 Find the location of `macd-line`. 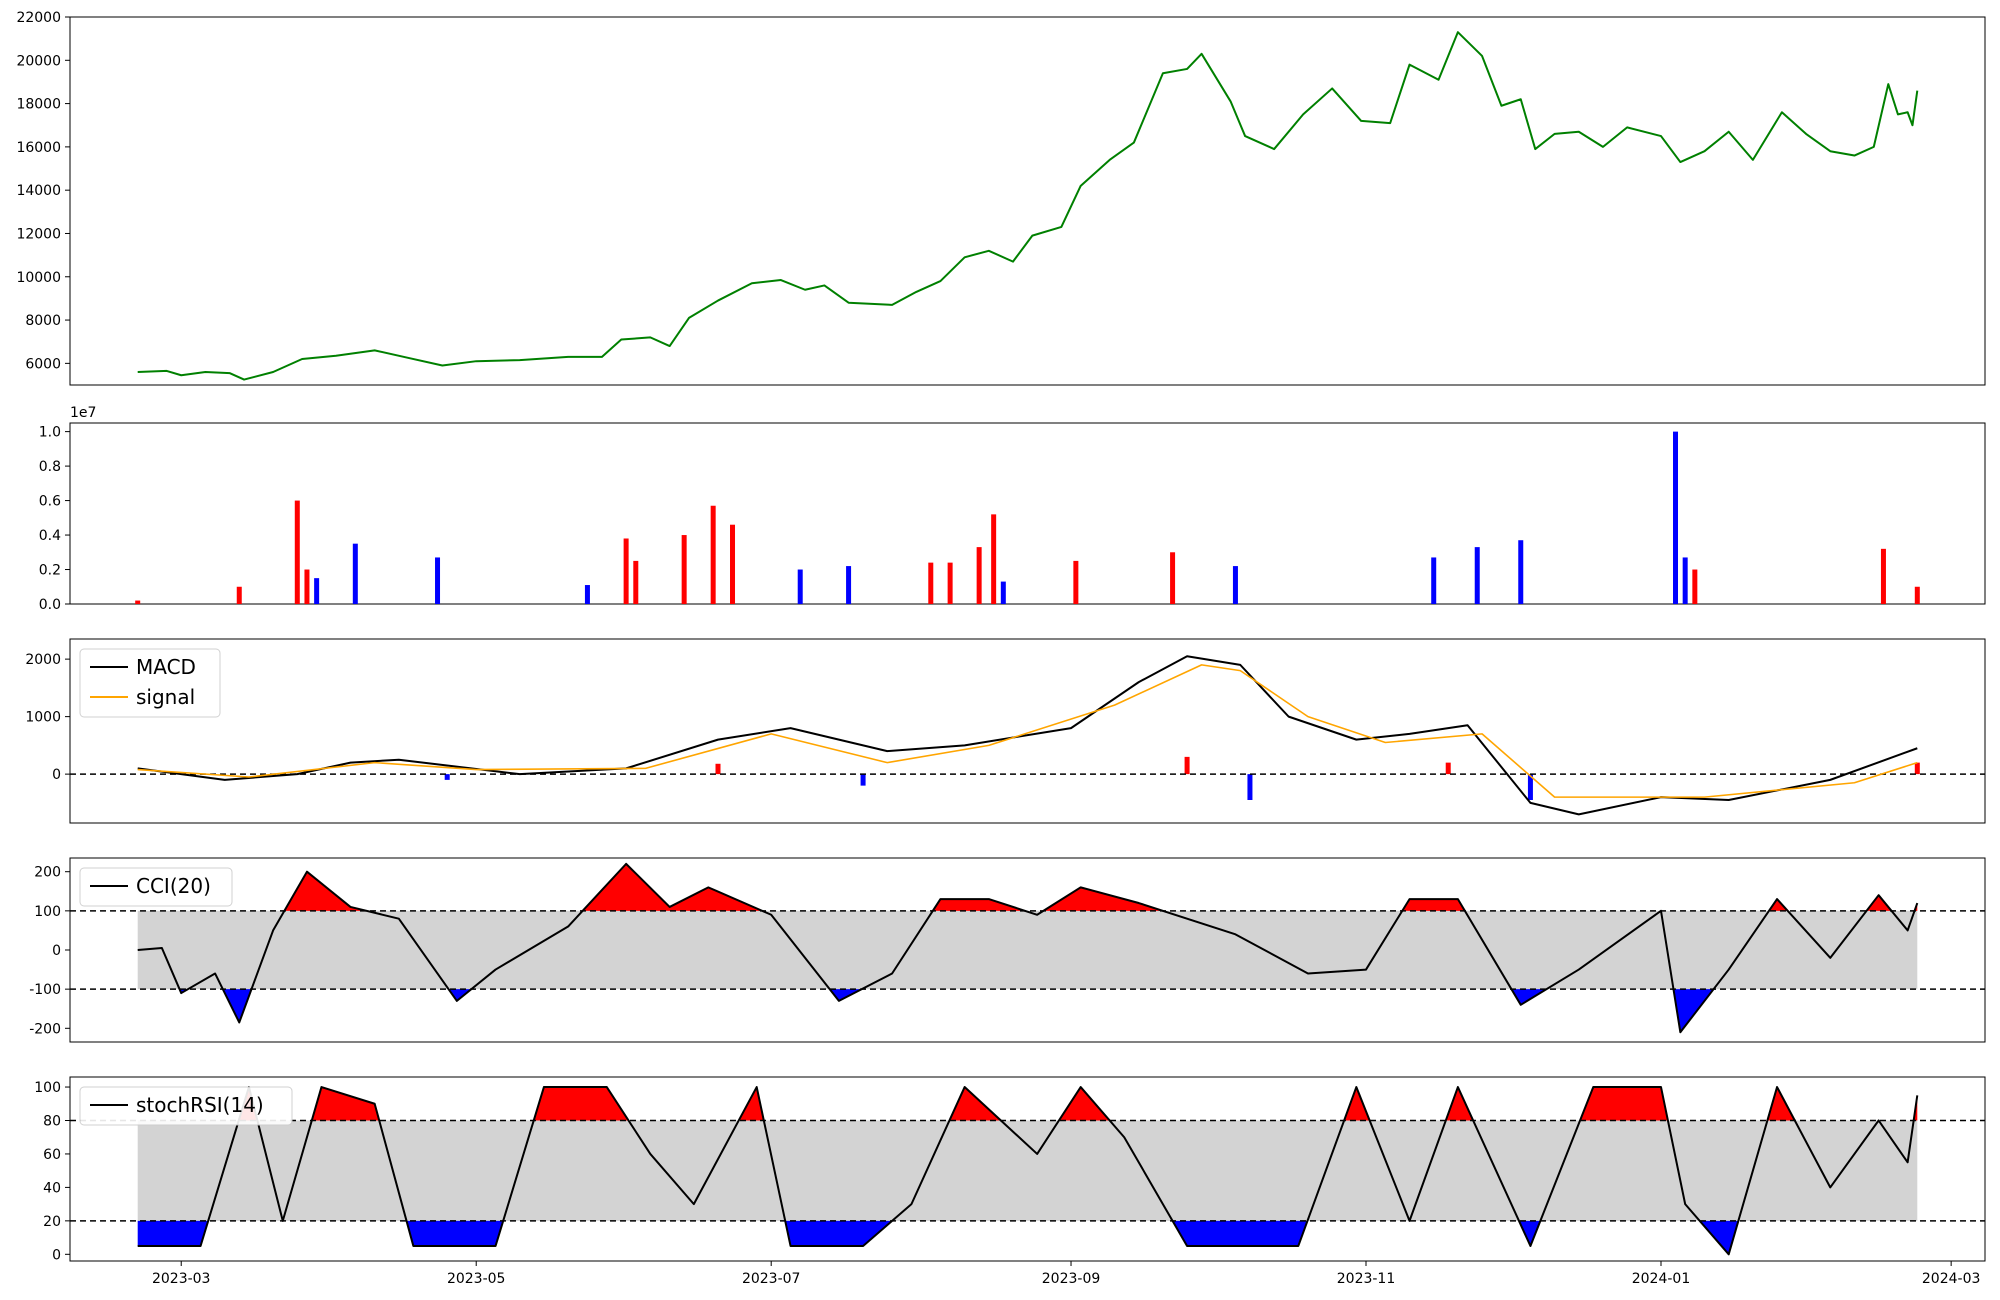

macd-line is located at coordinates (1027, 735).